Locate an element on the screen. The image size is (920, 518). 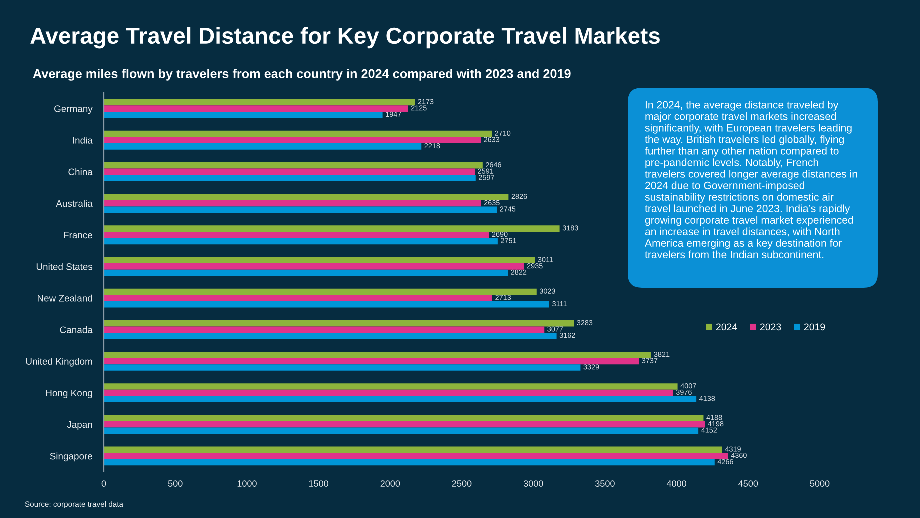
legend-label: 2019 is located at coordinates (815, 327).